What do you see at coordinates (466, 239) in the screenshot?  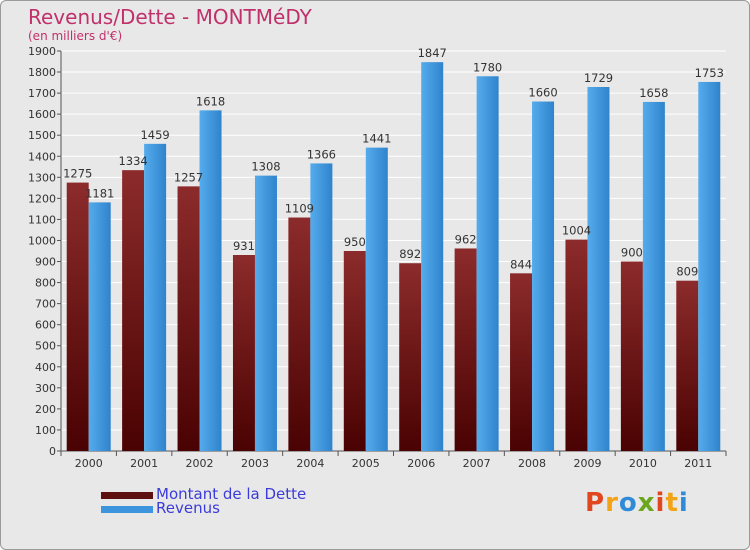 I see `data-label-debt: 962` at bounding box center [466, 239].